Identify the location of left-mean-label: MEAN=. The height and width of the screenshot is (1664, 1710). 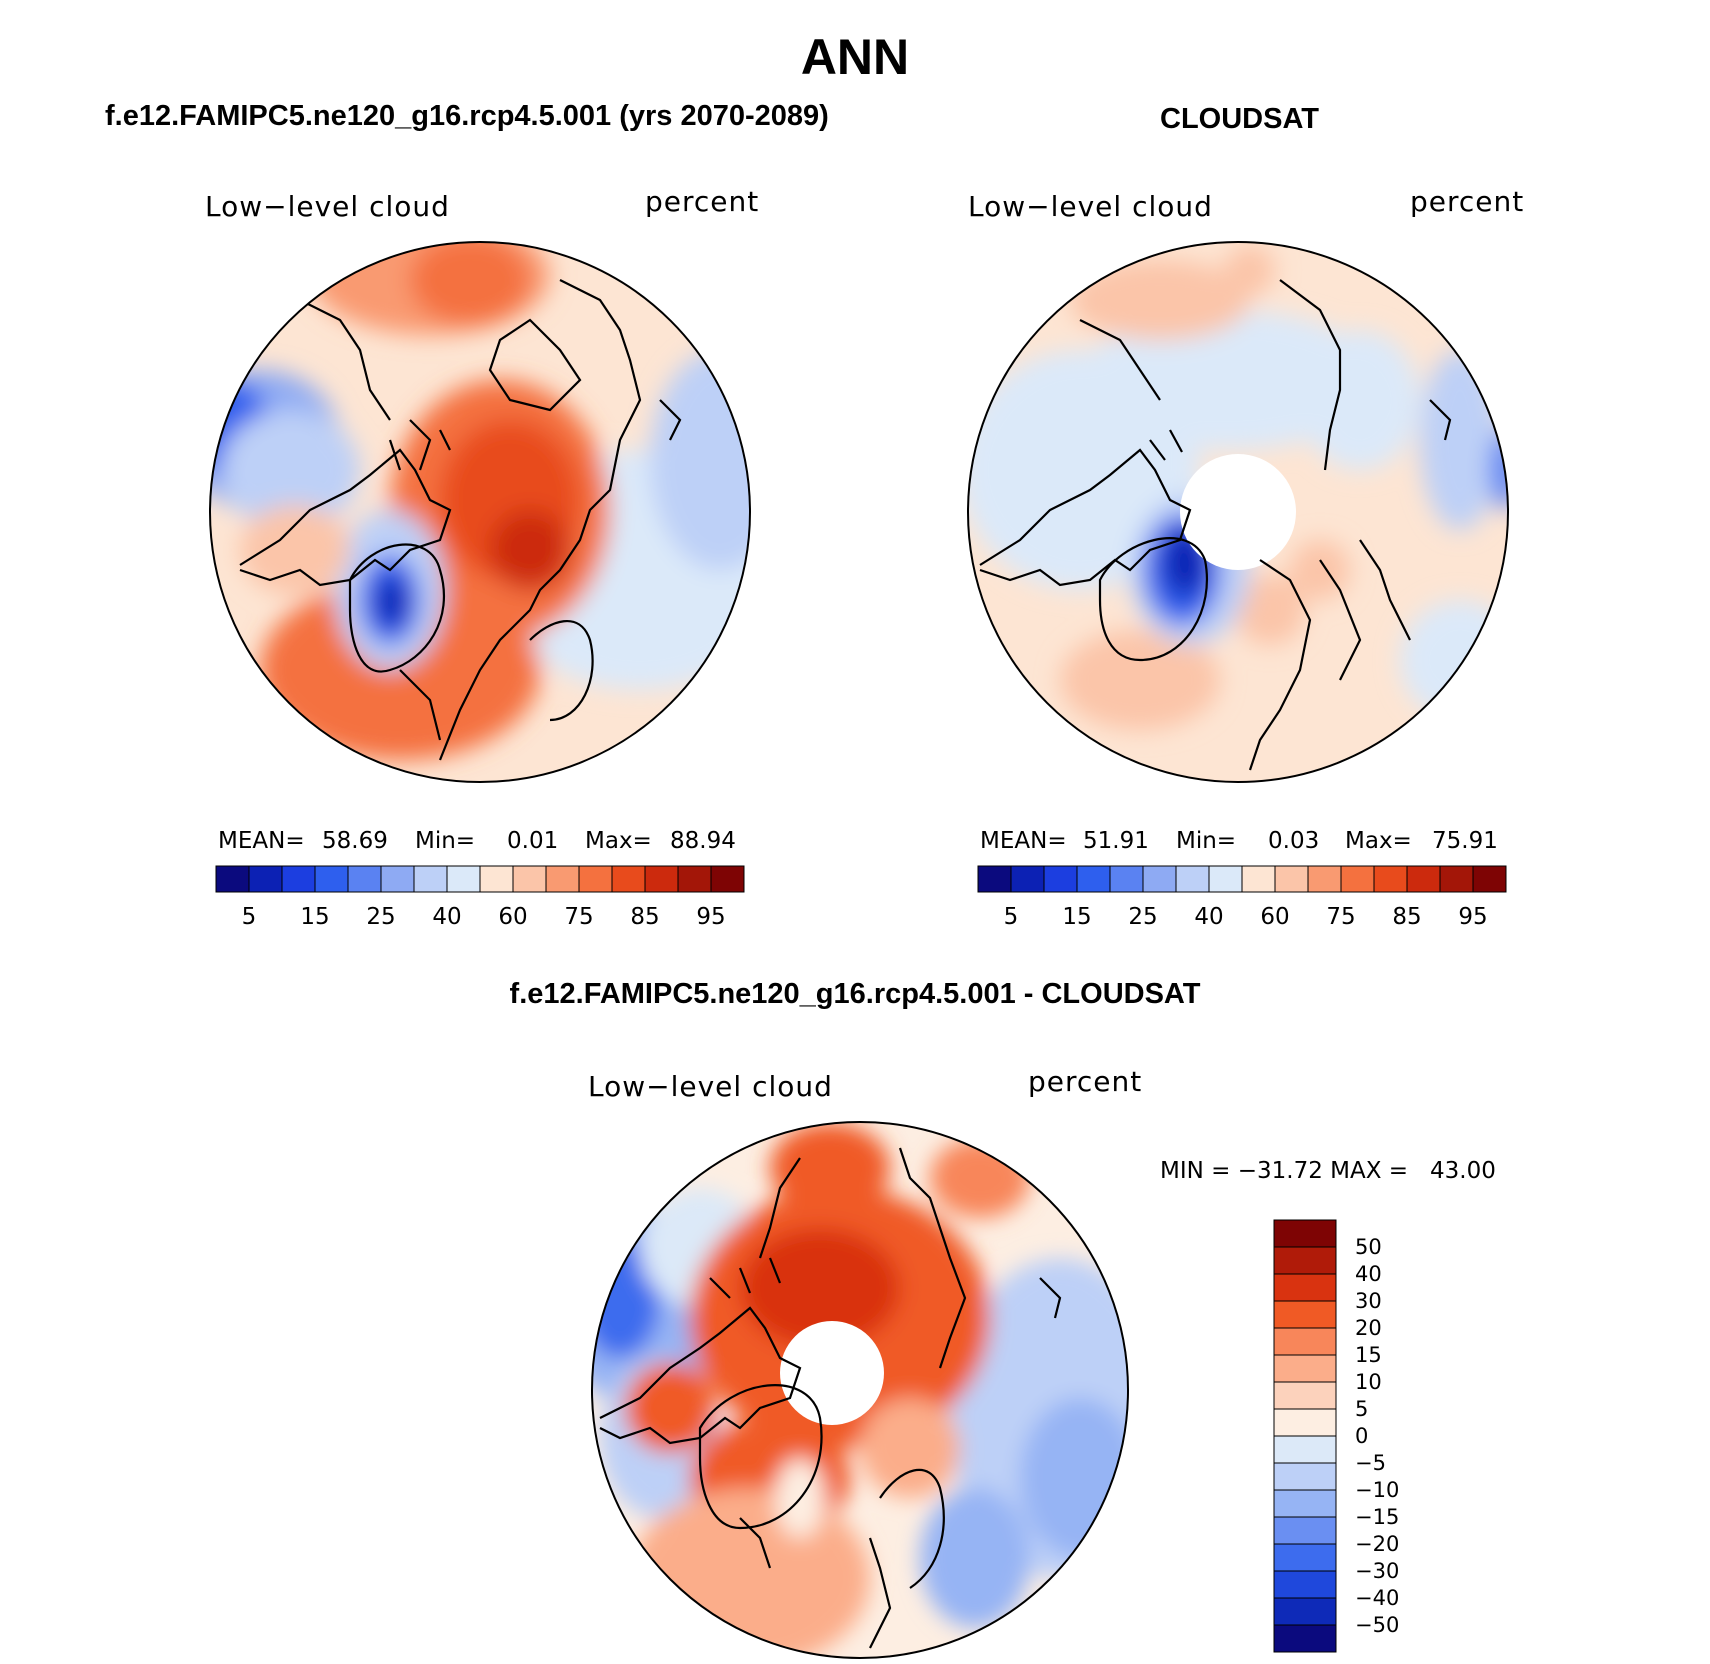
(261, 841).